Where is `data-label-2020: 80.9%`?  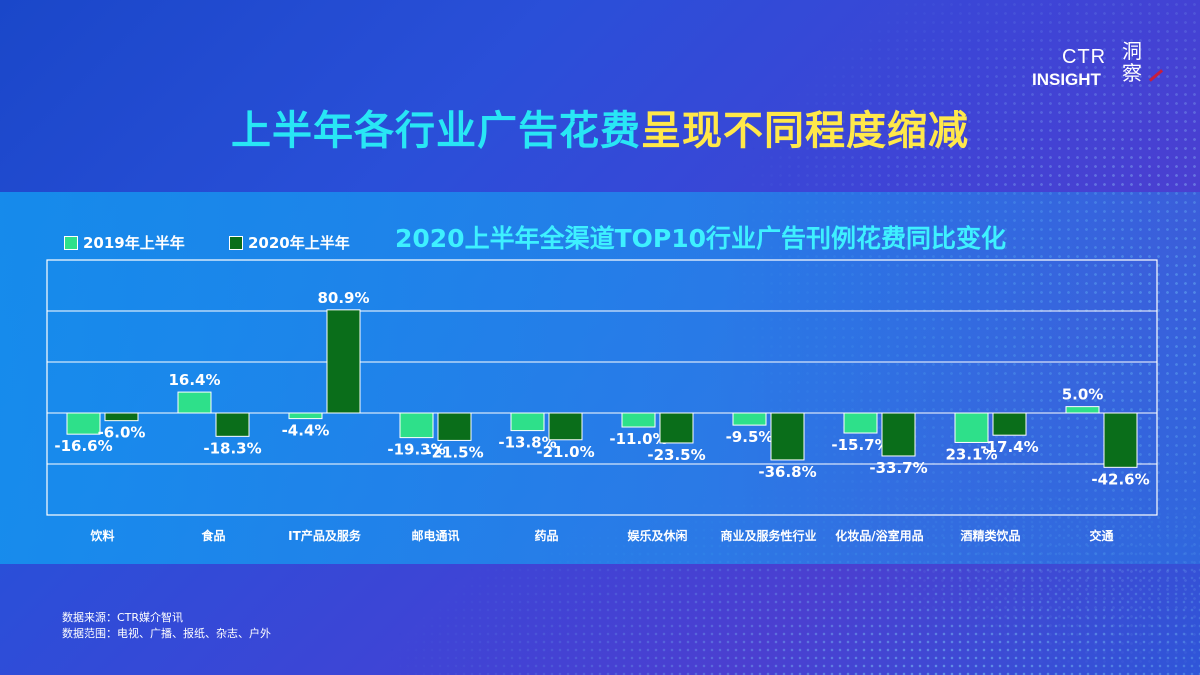 data-label-2020: 80.9% is located at coordinates (343, 298).